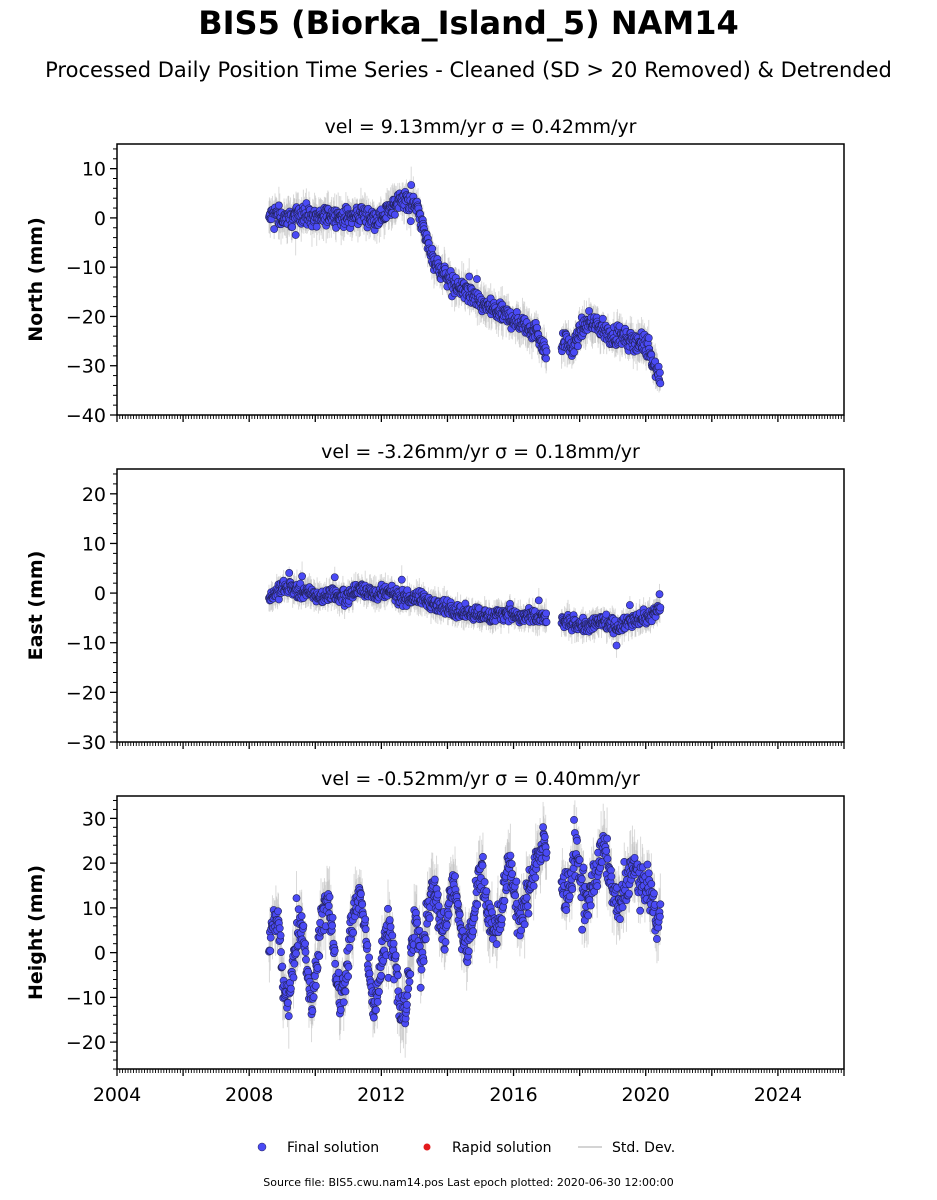  I want to click on y-axis-label: East (mm), so click(36, 606).